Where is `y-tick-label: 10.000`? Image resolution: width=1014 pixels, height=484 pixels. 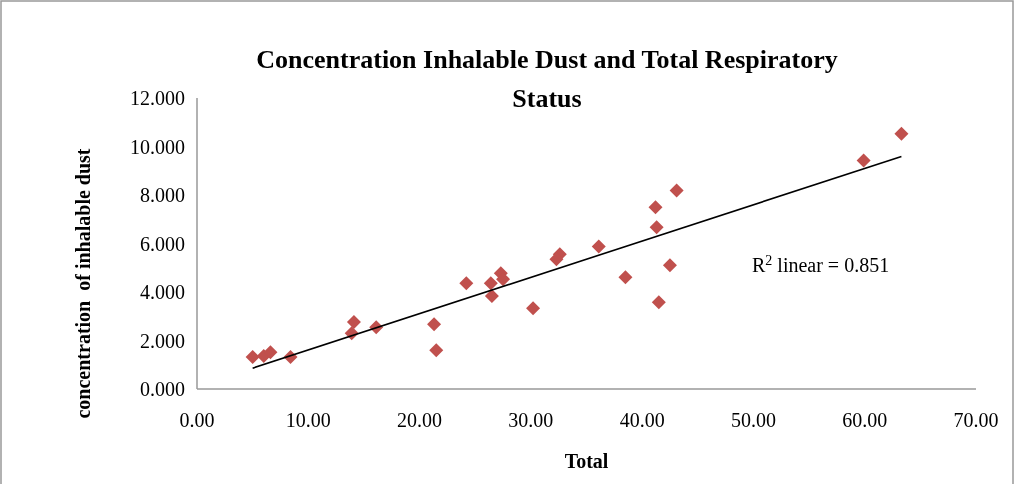
y-tick-label: 10.000 is located at coordinates (157, 146).